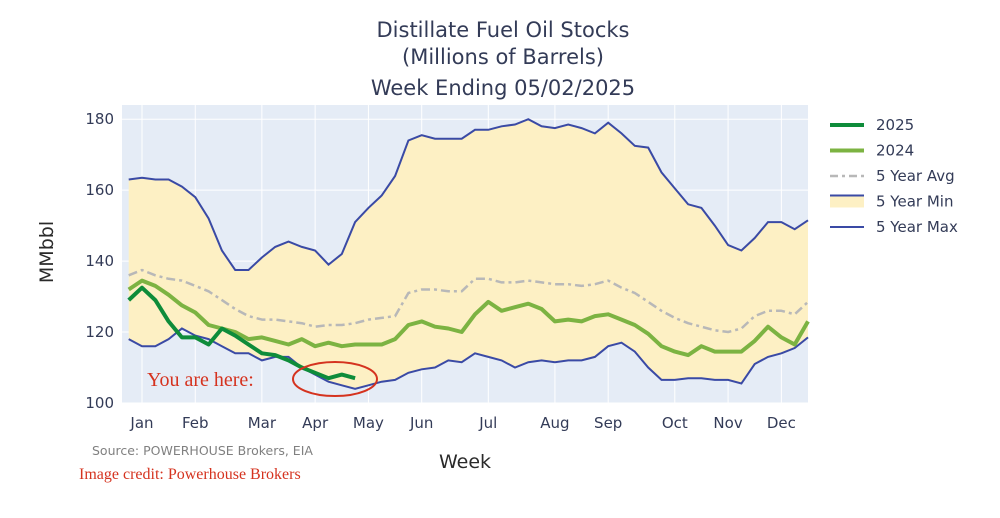 The width and height of the screenshot is (1000, 518). I want to click on legend-item-5-year-avg: 5 Year Avg, so click(892, 176).